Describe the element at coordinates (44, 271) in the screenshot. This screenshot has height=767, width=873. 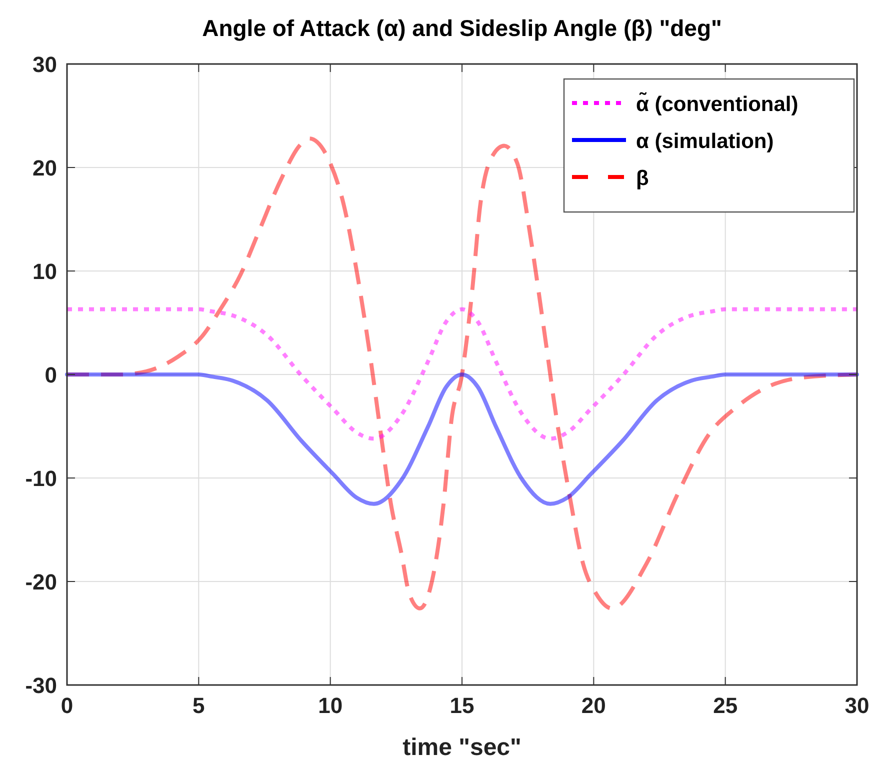
I see `y-tick-label: 10` at that location.